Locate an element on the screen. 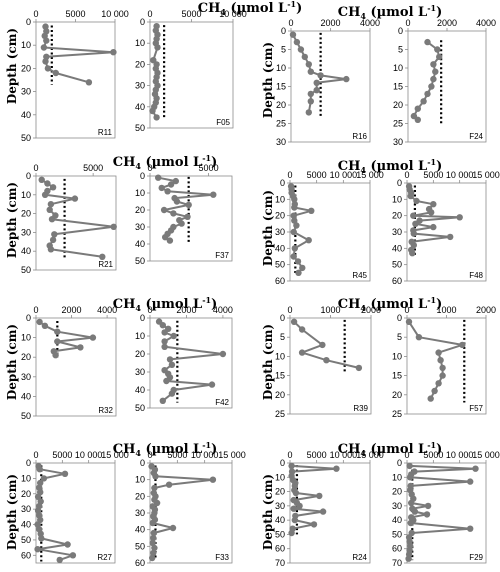 Image resolution: width=500 pixels, height=572 pixels. panel-f05: 0 5000 10 000 0 10 20 30 40 50 F05 is located at coordinates (191, 71).